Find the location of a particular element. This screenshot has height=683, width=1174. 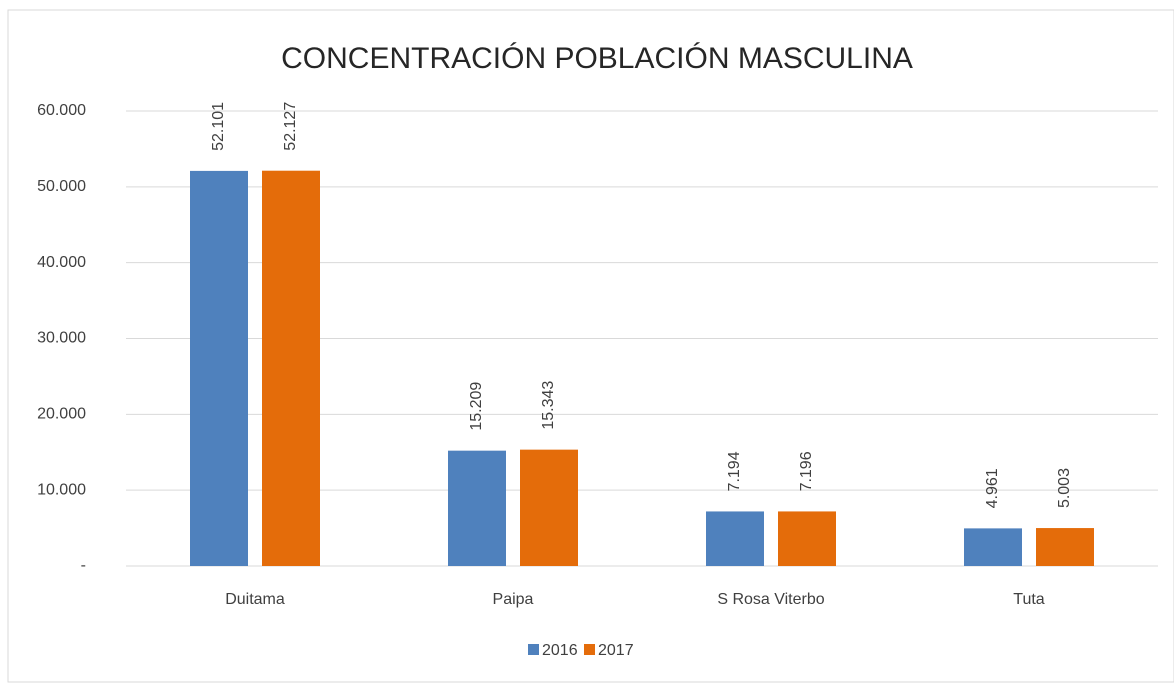

value-label: 7.194 is located at coordinates (734, 471).